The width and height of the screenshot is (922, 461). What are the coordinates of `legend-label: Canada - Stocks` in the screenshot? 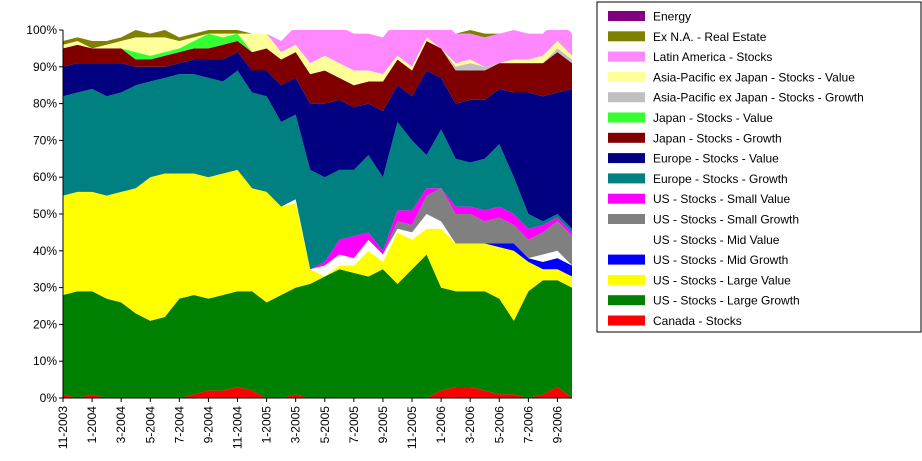 It's located at (697, 321).